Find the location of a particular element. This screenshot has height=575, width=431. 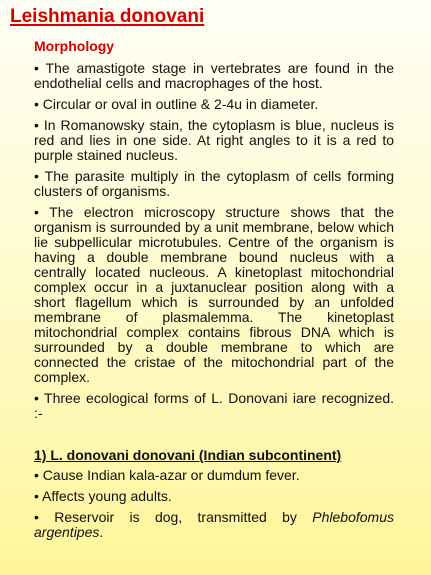

page-title: Leishmania donovani is located at coordinates (107, 16).